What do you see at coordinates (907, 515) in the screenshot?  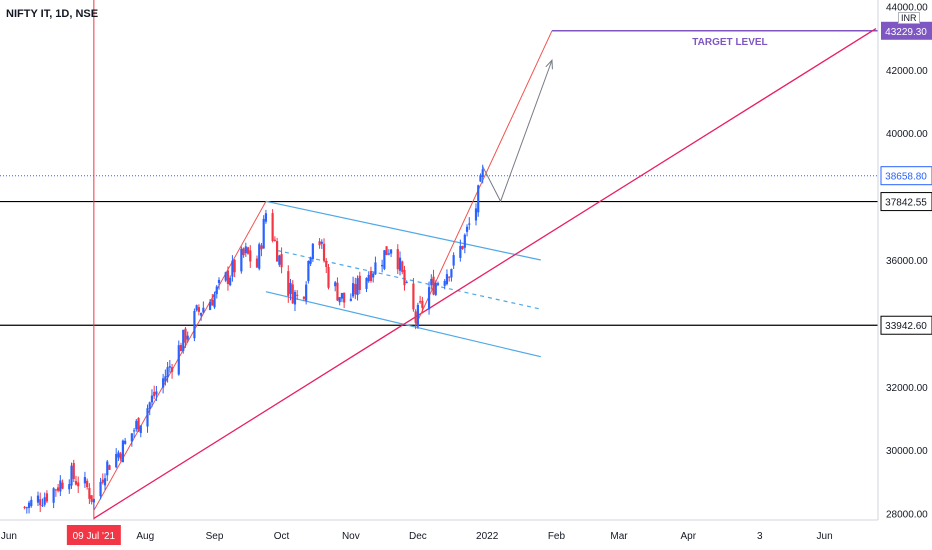 I see `y-tick-label: 28000.00` at bounding box center [907, 515].